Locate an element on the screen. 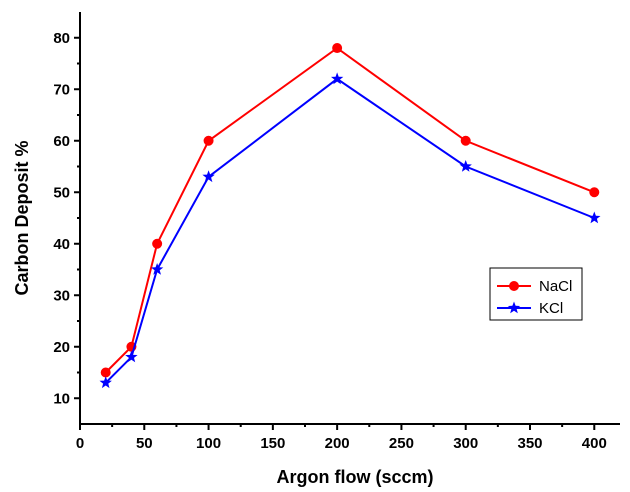 The width and height of the screenshot is (630, 492). y-tick-label: 10 is located at coordinates (61, 398).